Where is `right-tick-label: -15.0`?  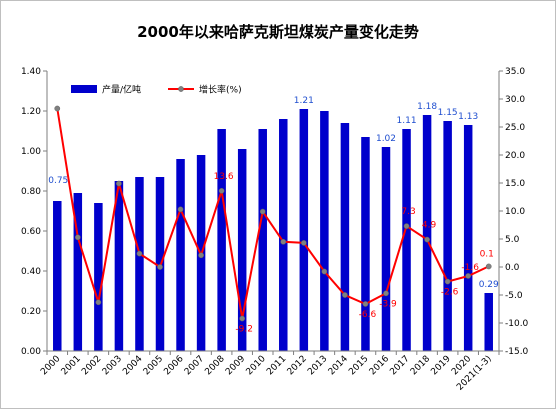 right-tick-label: -15.0 is located at coordinates (517, 352).